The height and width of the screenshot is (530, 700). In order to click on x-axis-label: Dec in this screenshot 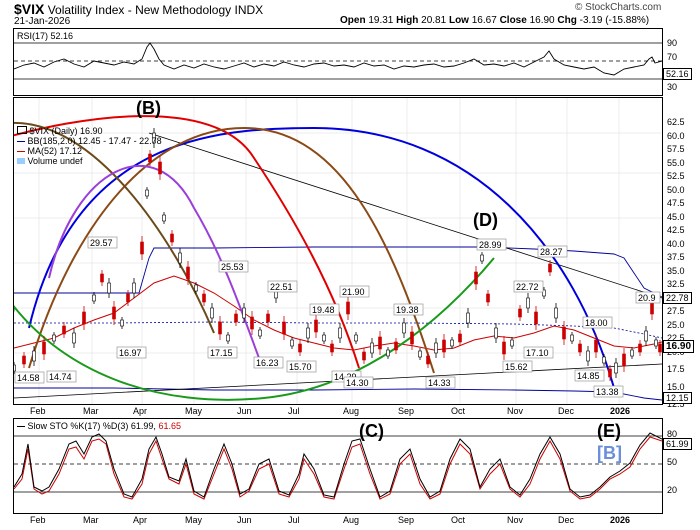, I will do `click(566, 411)`.